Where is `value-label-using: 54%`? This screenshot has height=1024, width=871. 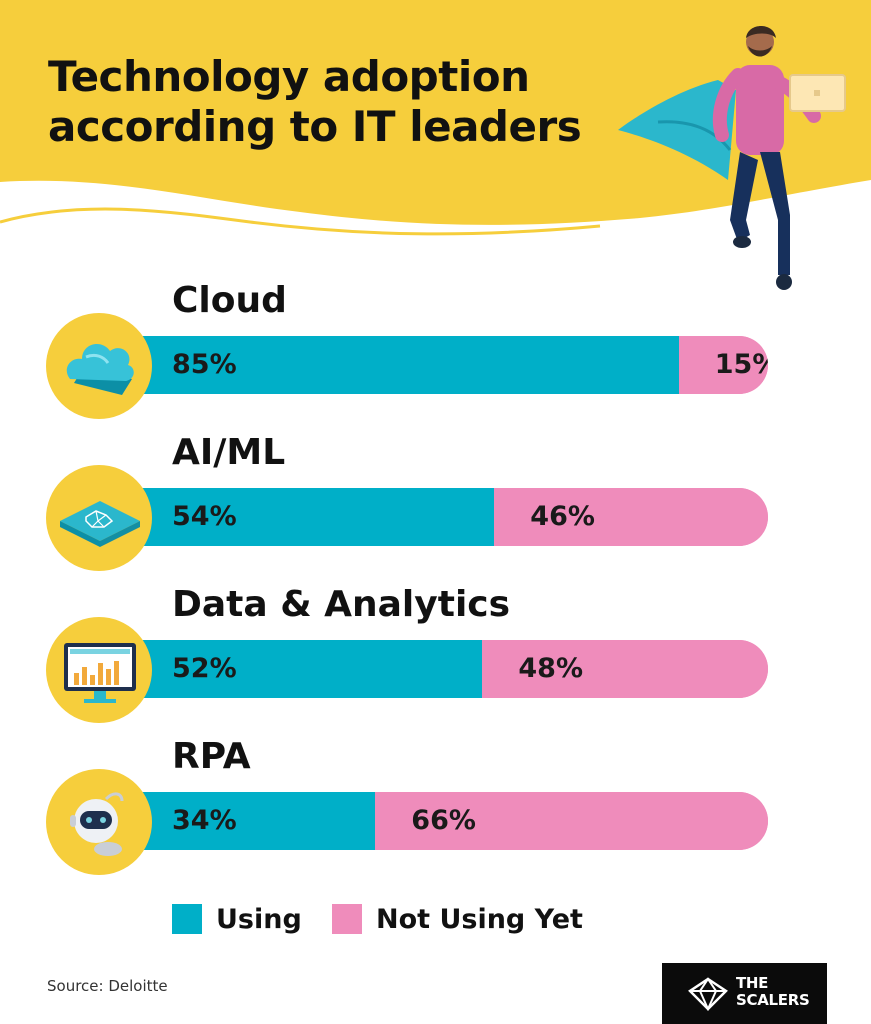
value-label-using: 54% is located at coordinates (204, 516).